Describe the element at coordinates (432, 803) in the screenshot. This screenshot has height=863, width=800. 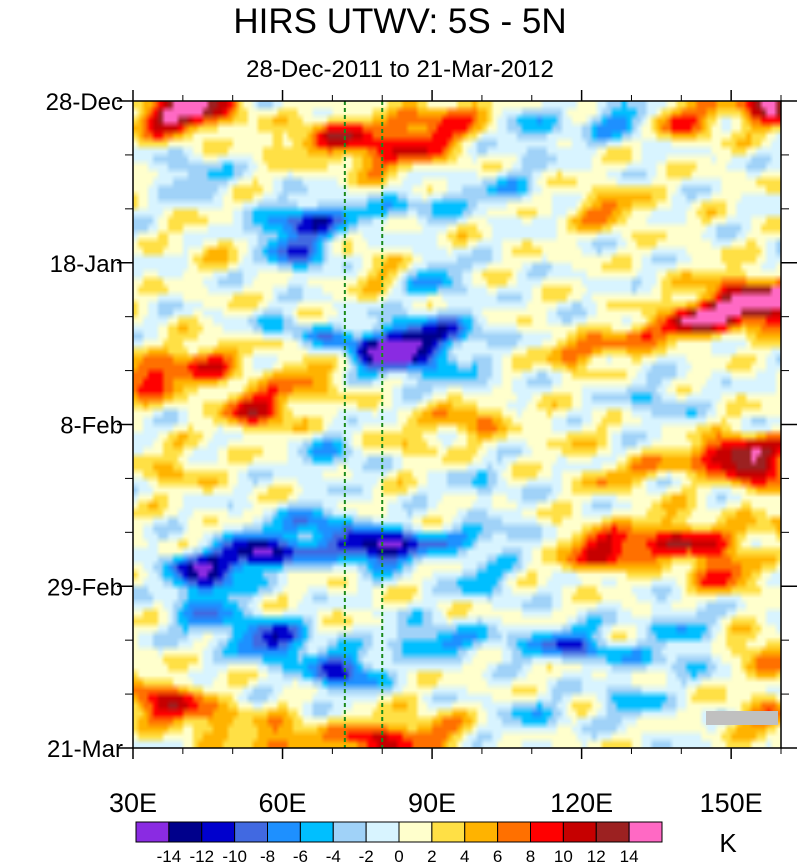
I see `x-tick-label: 90E` at that location.